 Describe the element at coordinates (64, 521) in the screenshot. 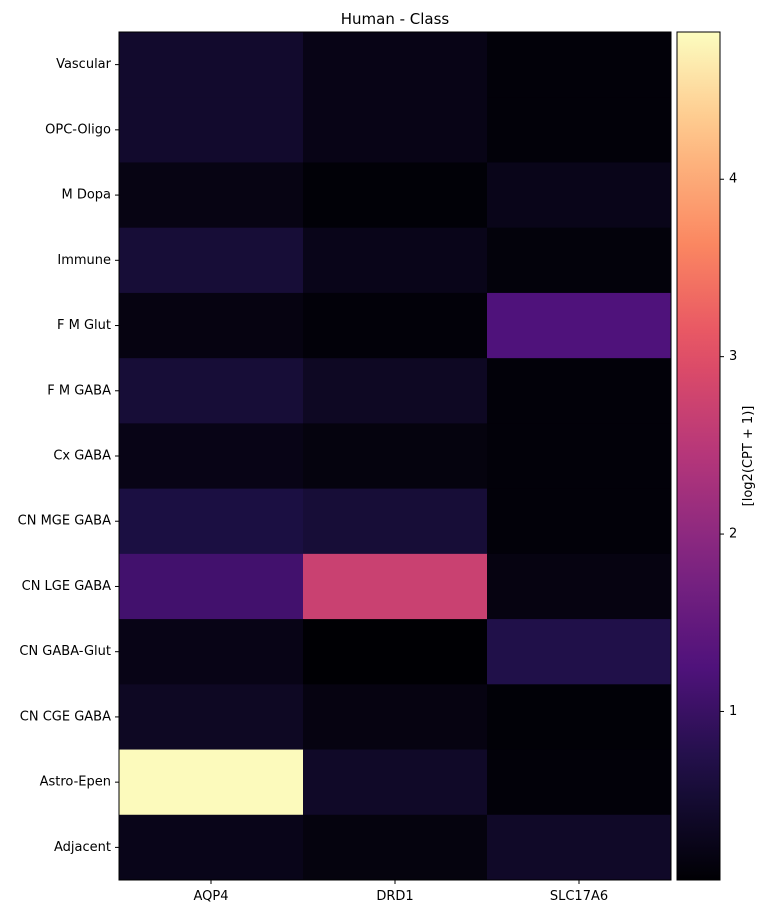

I see `row-label: CN MGE GABA` at that location.